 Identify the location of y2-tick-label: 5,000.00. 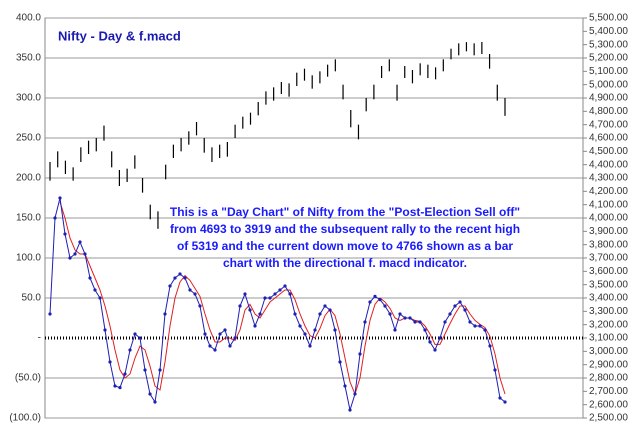
(608, 84).